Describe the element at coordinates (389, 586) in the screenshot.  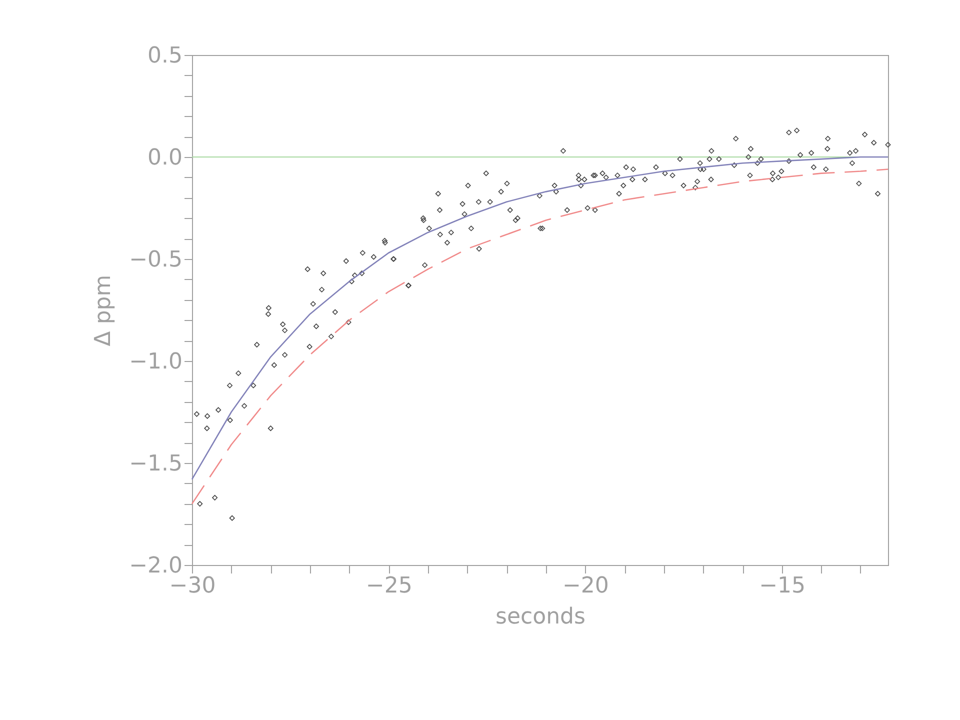
I see `x-tick-label: −25` at that location.